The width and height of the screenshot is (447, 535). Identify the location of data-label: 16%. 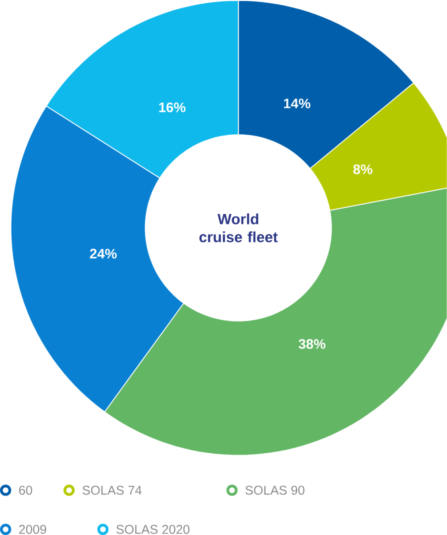
(172, 107).